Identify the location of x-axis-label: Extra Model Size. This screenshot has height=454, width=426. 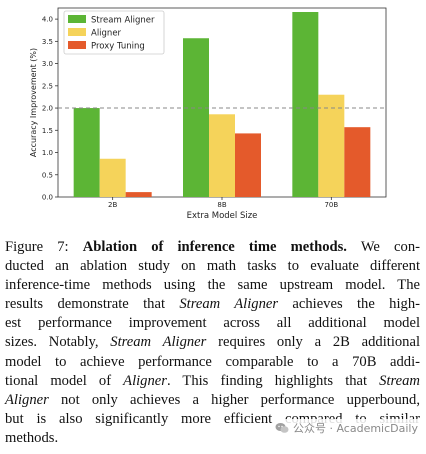
(222, 216).